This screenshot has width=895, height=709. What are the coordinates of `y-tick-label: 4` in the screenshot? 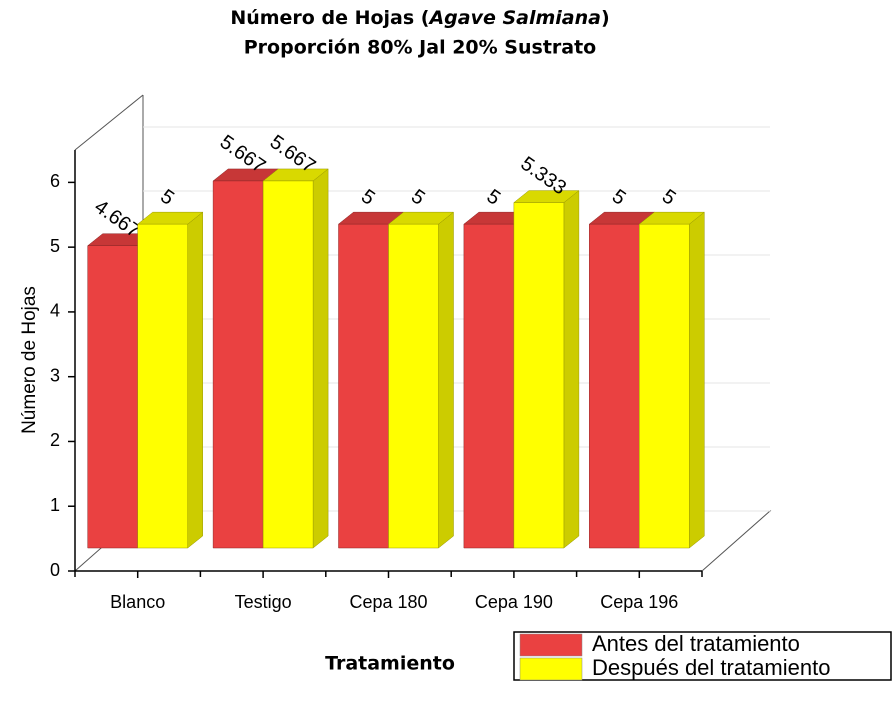 It's located at (55, 311).